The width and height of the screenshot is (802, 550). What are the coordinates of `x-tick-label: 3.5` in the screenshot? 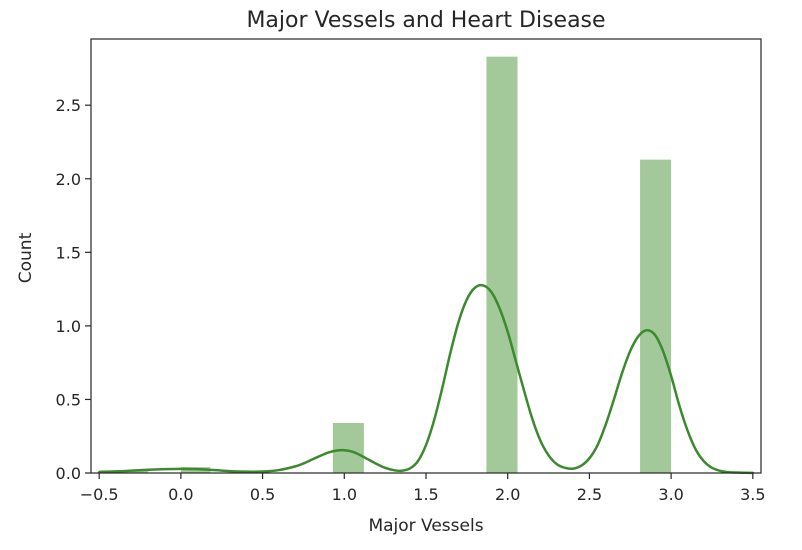 It's located at (752, 494).